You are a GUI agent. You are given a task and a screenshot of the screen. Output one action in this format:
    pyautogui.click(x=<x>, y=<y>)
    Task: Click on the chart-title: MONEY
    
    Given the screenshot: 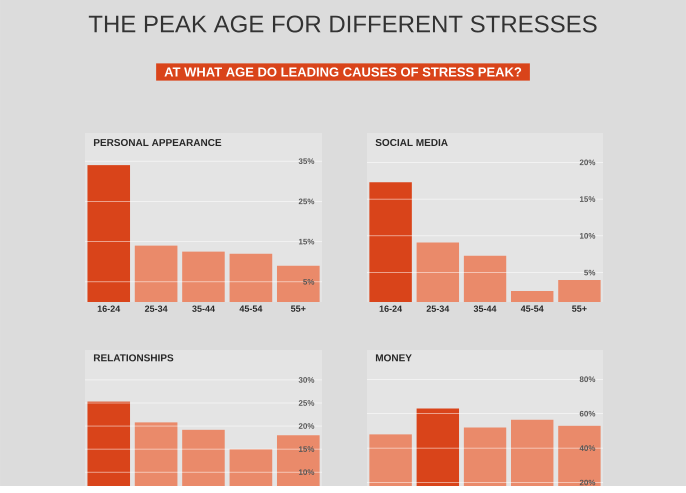 What is the action you would take?
    pyautogui.click(x=394, y=358)
    